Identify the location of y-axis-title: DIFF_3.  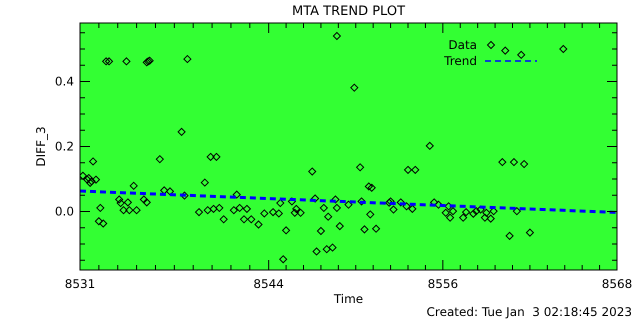
(41, 146).